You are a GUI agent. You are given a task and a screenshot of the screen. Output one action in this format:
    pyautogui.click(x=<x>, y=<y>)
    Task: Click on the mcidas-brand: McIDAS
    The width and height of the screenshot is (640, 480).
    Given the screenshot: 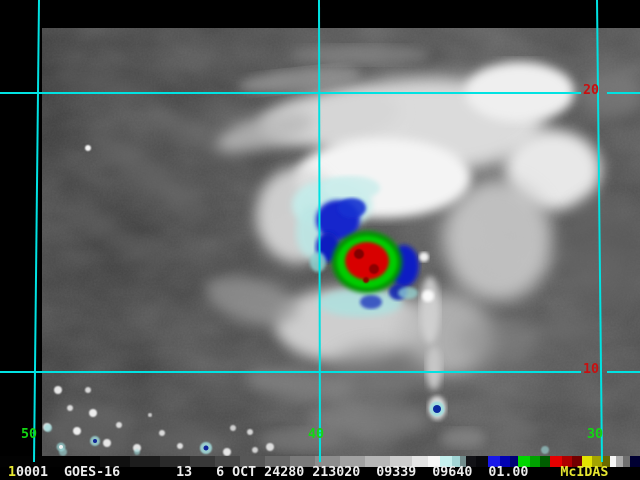 What is the action you would take?
    pyautogui.click(x=568, y=472)
    